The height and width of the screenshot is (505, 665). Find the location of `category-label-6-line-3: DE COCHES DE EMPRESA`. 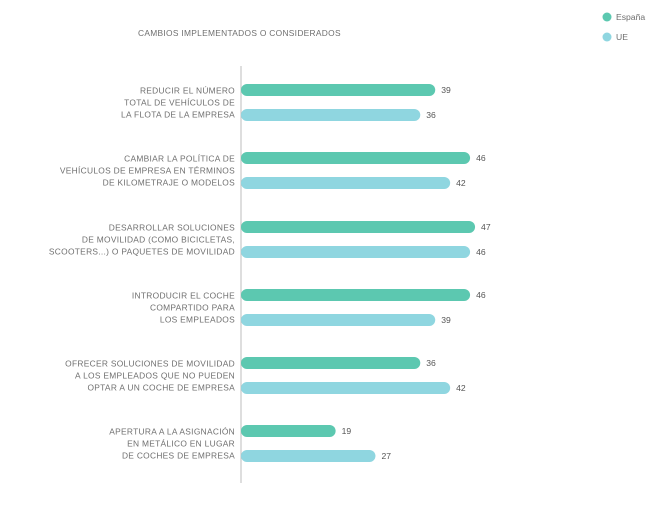

category-label-6-line-3: DE COCHES DE EMPRESA is located at coordinates (178, 456).